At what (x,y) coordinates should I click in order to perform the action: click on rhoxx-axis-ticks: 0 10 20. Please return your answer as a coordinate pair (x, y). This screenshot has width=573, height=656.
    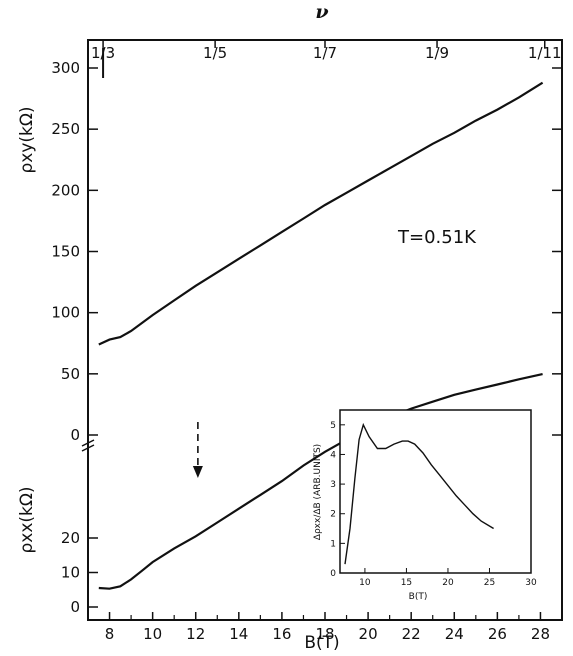
    Looking at the image, I should click on (79, 572).